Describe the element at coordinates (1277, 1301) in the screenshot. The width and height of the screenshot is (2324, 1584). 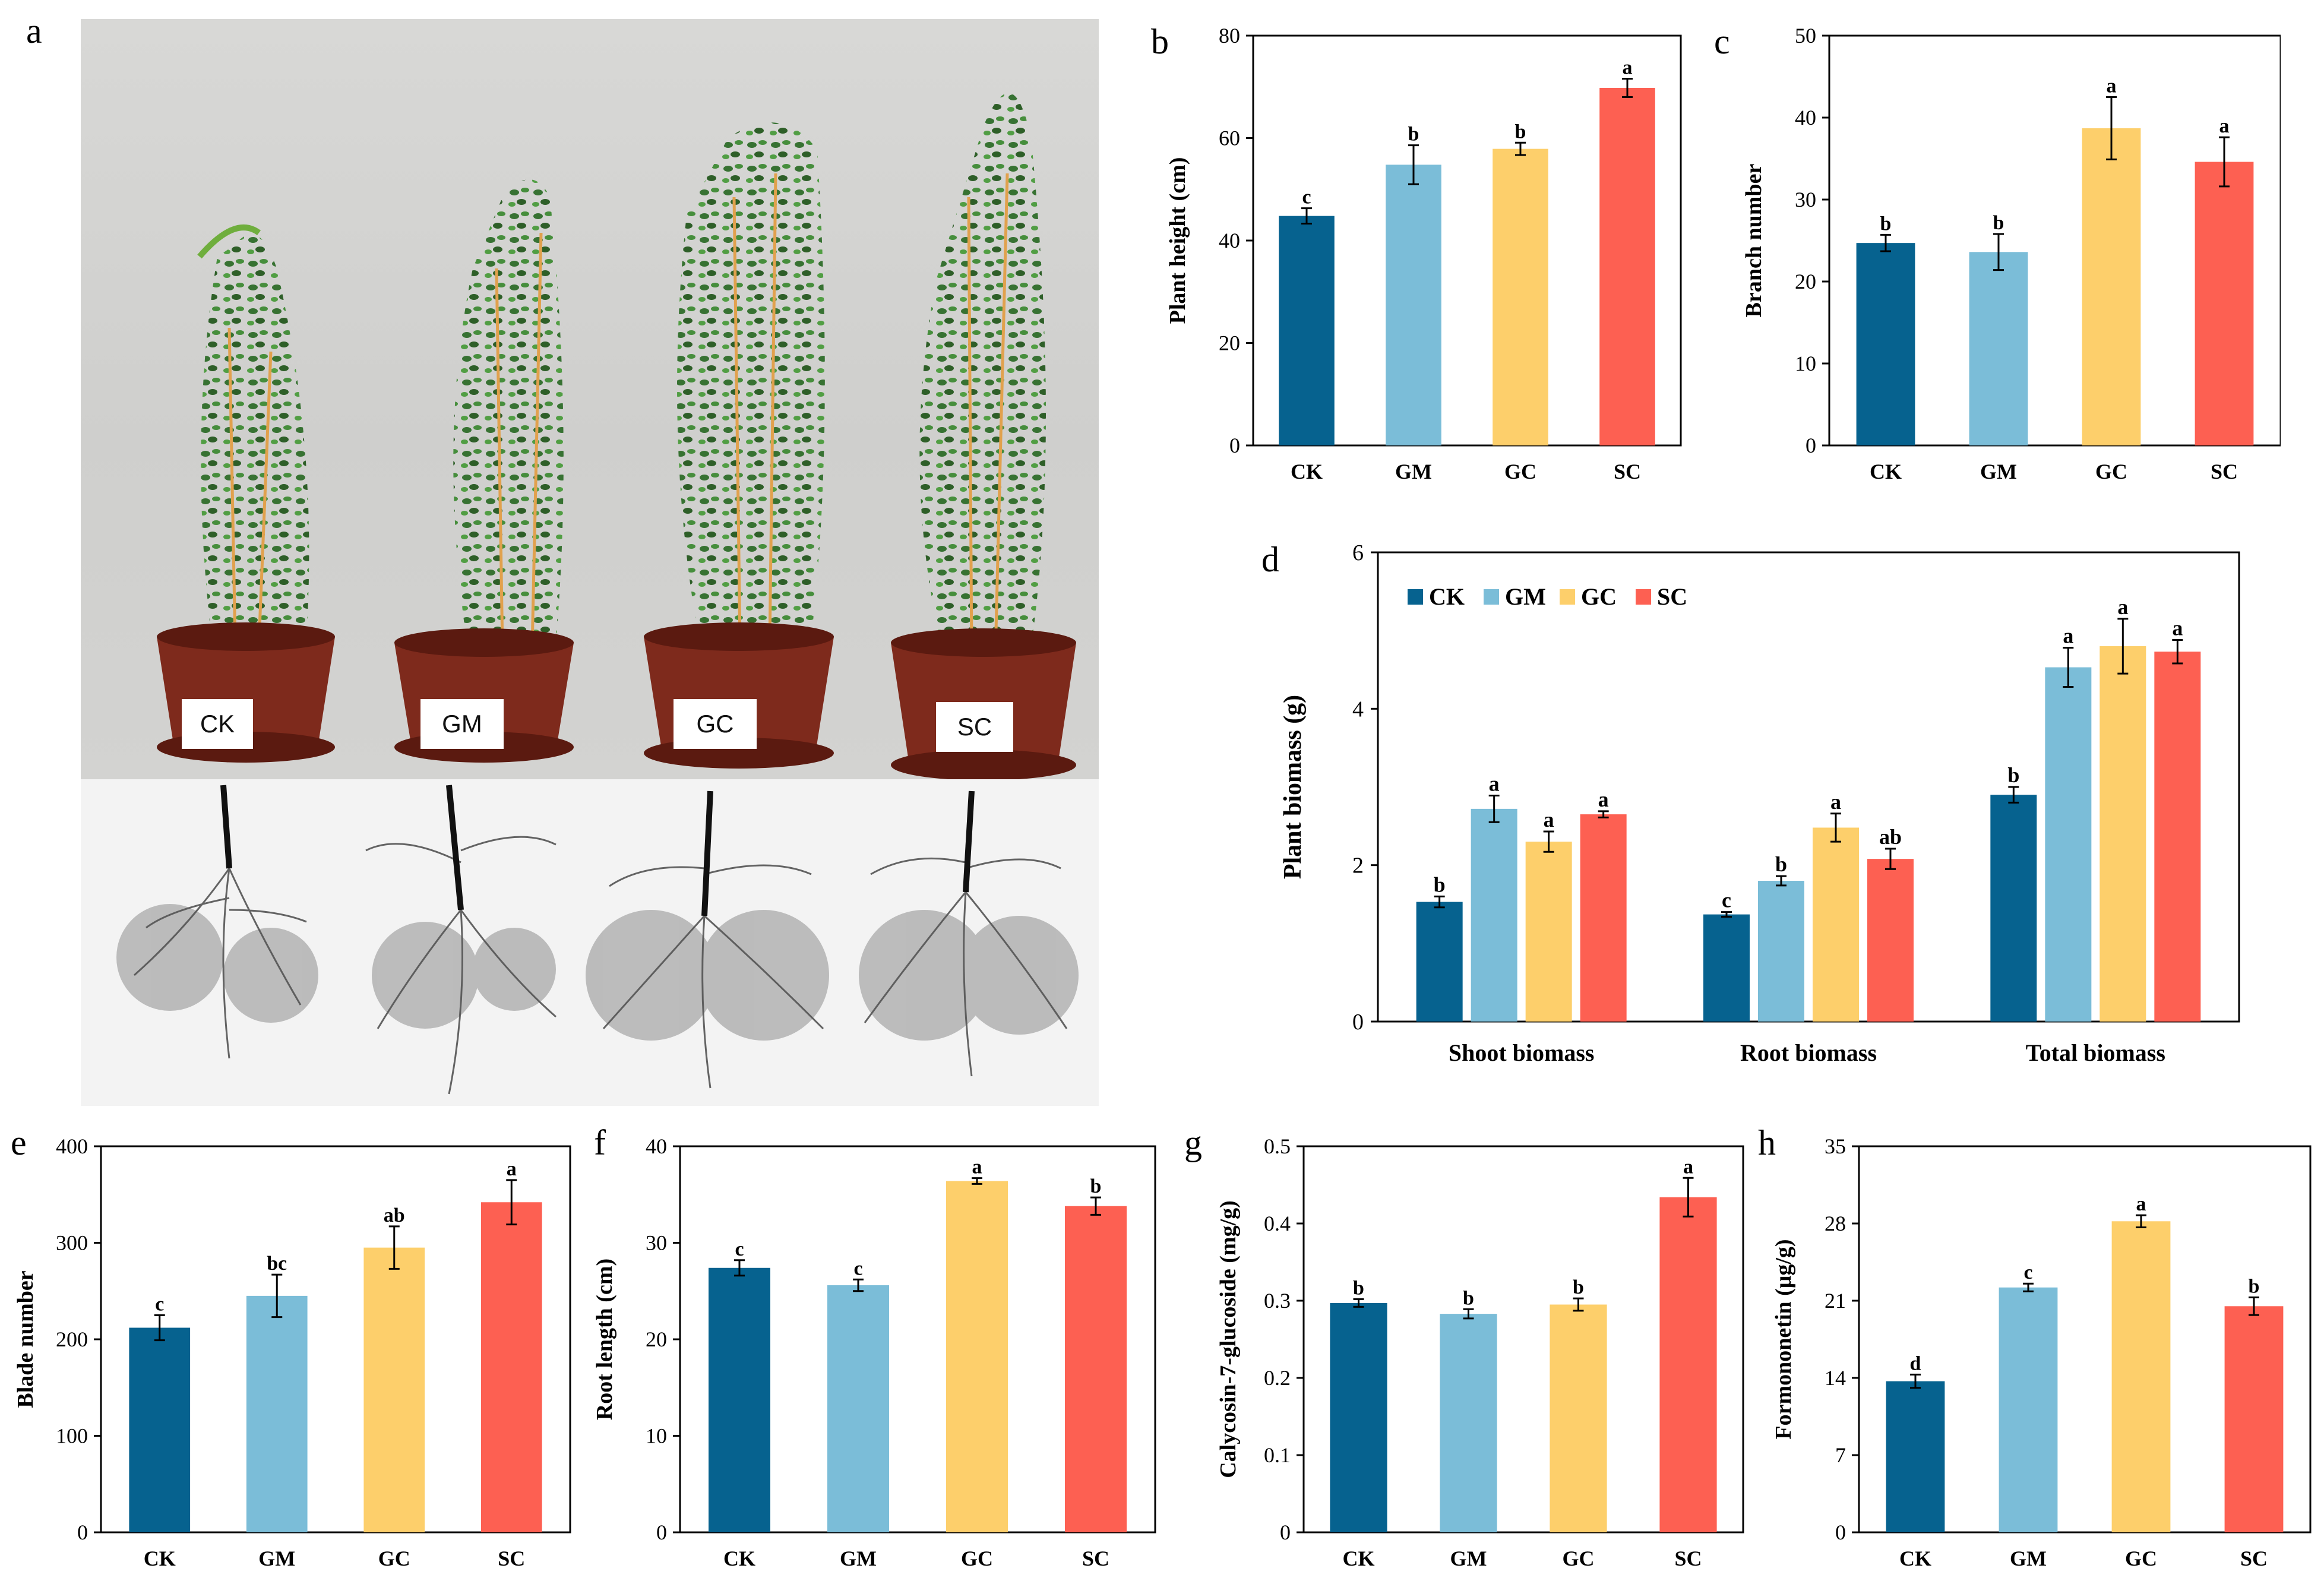
I see `y-tick-label: 0.3` at that location.